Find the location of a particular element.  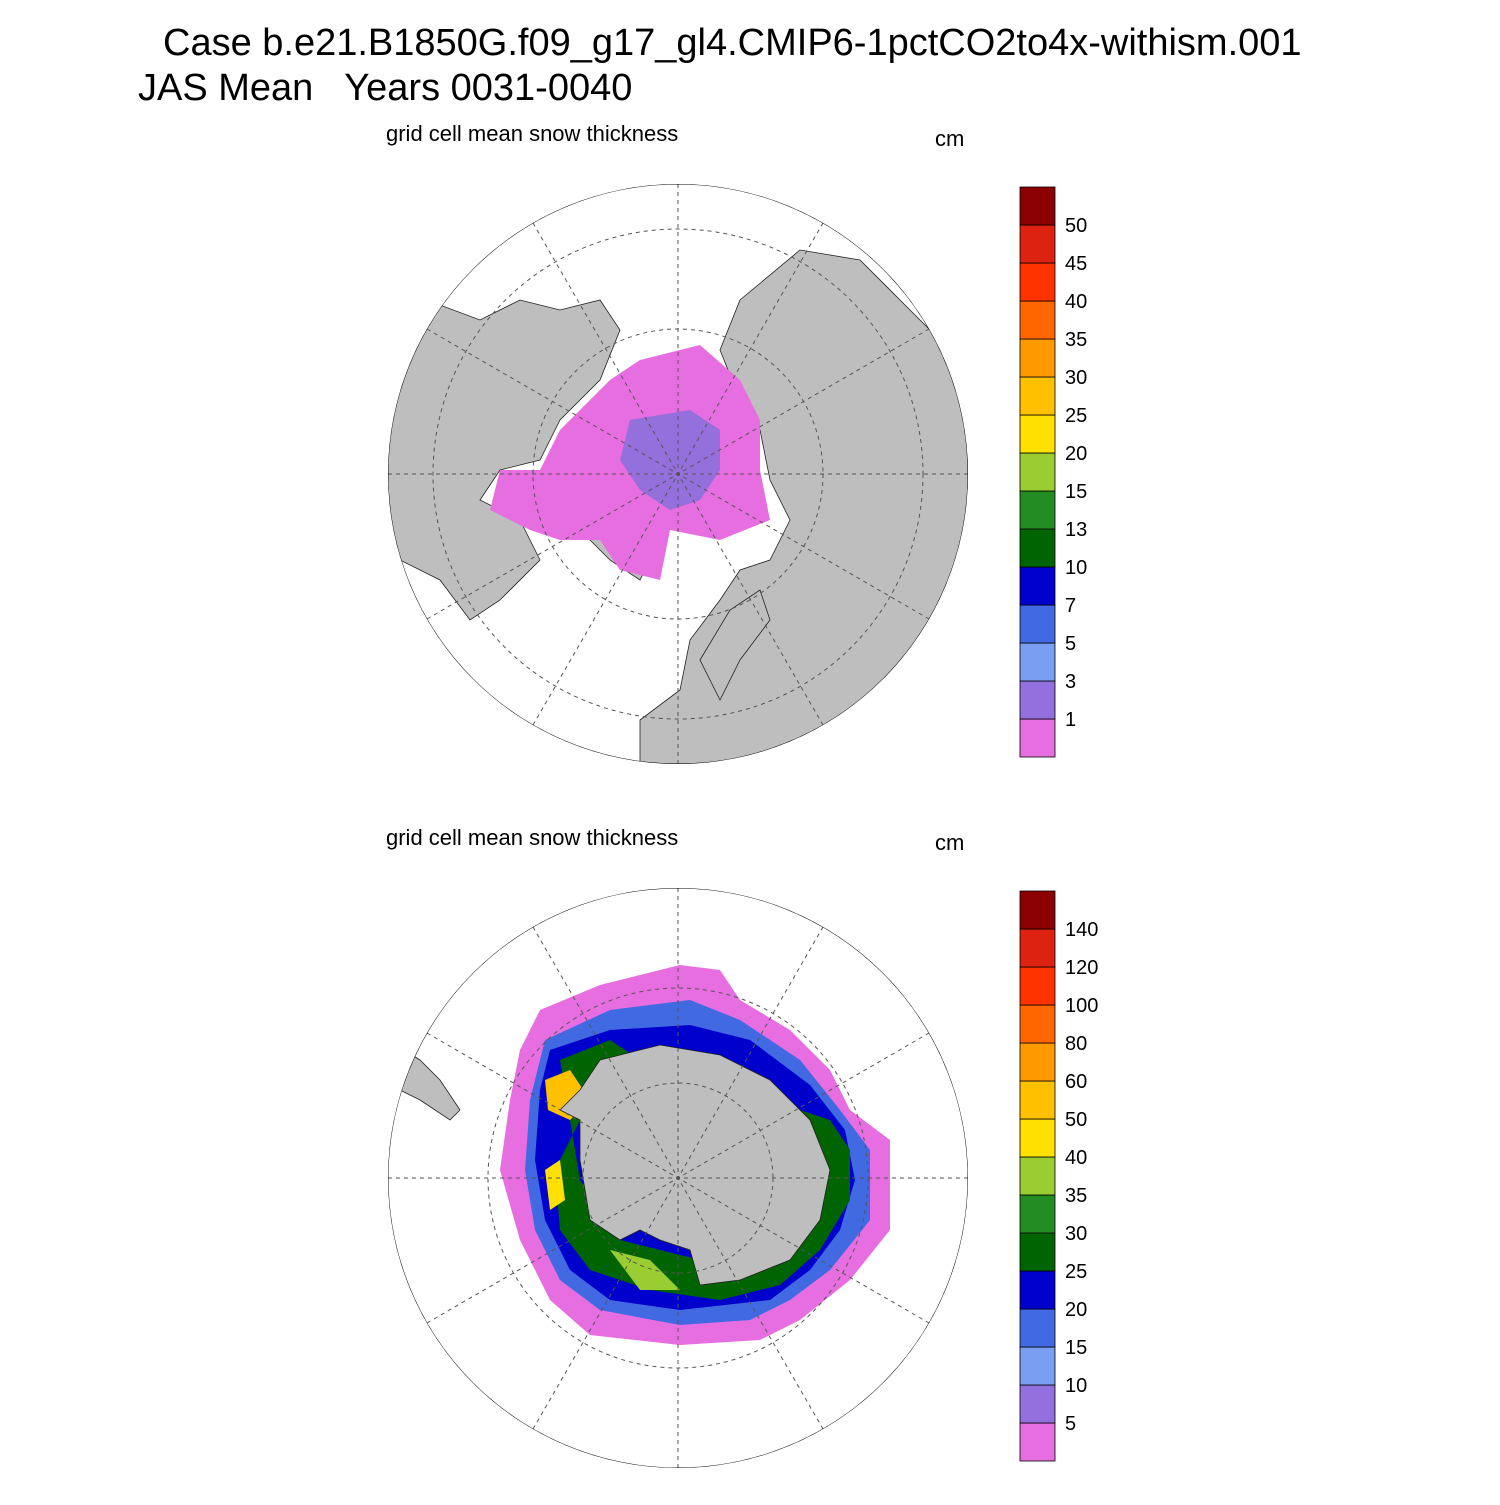

colorbar-label: 1 is located at coordinates (1070, 720).